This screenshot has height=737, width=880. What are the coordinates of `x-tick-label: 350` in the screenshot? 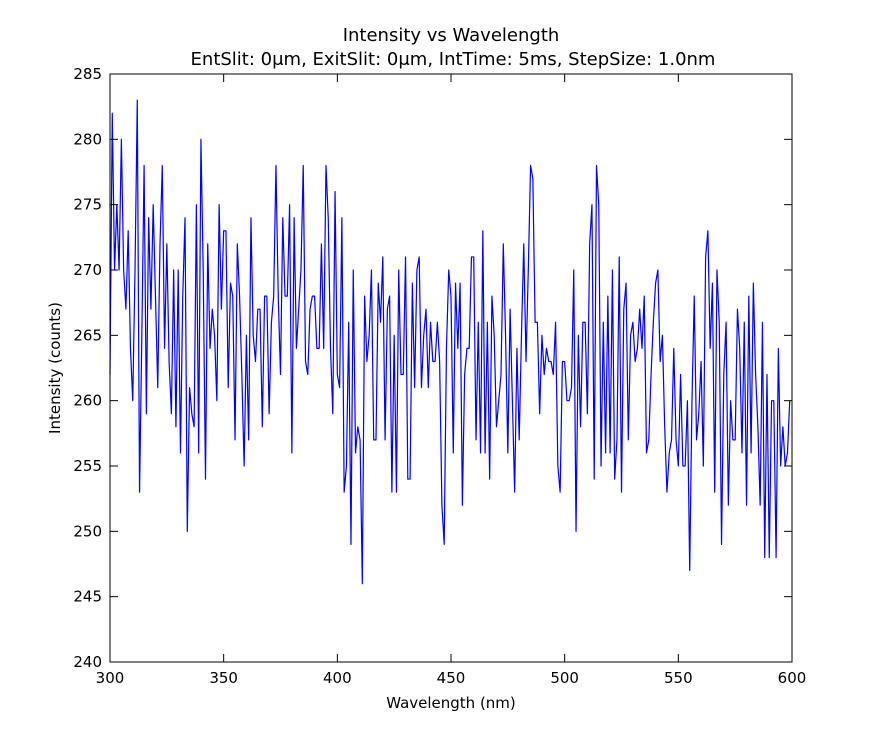 It's located at (223, 678).